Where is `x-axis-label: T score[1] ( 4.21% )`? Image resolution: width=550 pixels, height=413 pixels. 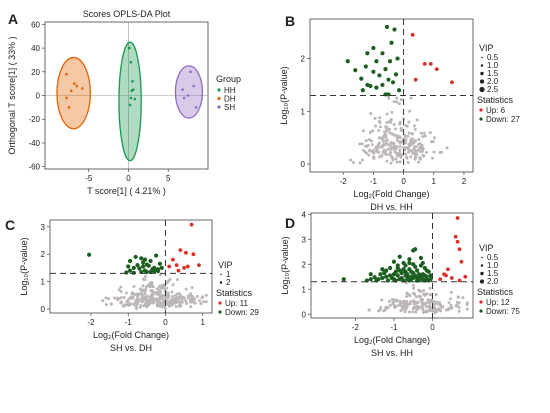 x-axis-label: T score[1] ( 4.21% ) is located at coordinates (126, 191).